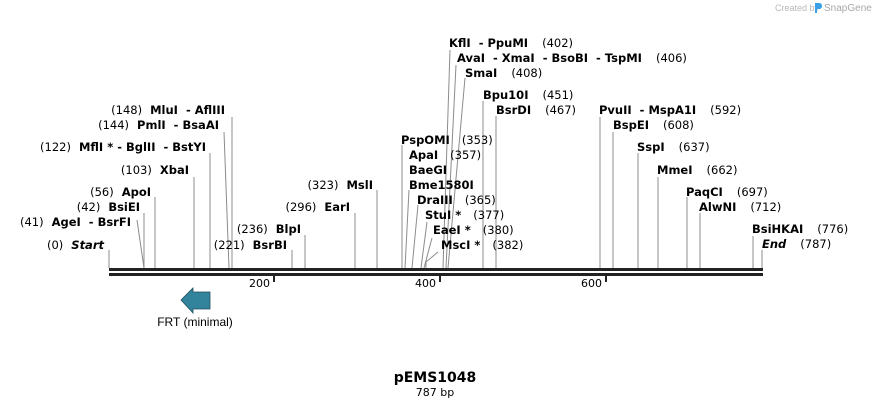  What do you see at coordinates (653, 125) in the screenshot?
I see `site-bspei: BspEI (608)` at bounding box center [653, 125].